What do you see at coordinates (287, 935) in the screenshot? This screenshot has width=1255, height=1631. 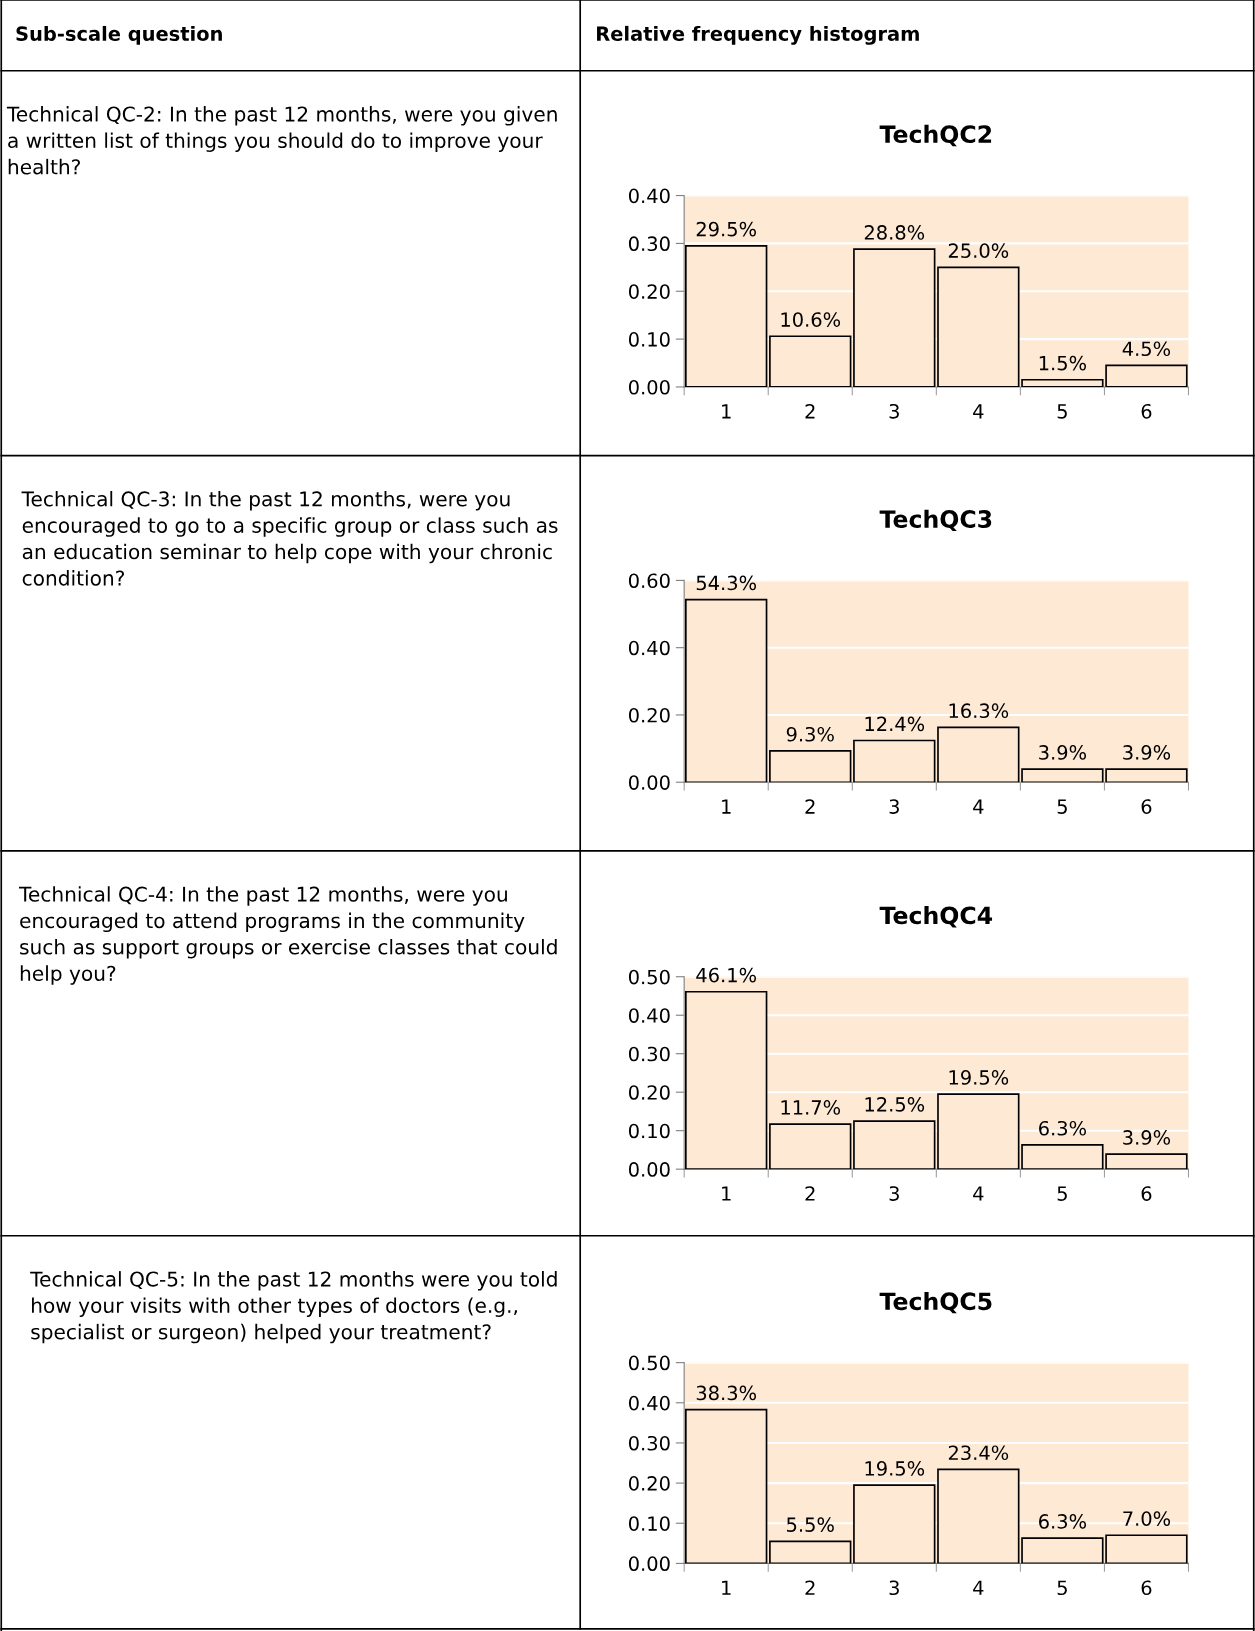 I see `text: Technical QC-4: In the past 12 months, were you encouraged to attend programs in the community such as support groups or exercise classes that could help you?` at bounding box center [287, 935].